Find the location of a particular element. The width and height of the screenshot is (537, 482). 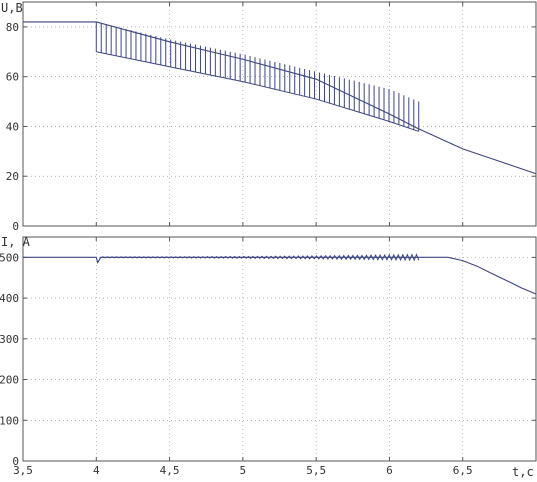

time-axis-label: t,c is located at coordinates (523, 472).